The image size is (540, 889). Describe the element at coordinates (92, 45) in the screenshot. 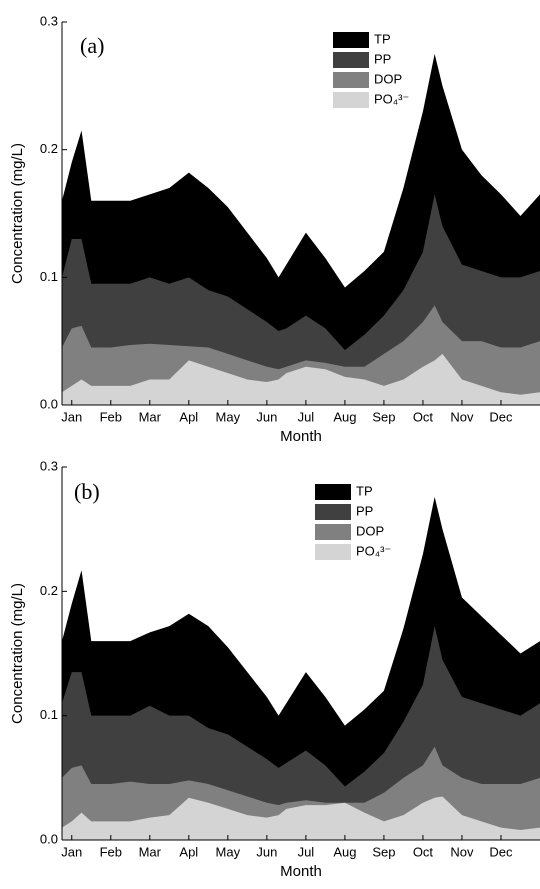

I see `panel-label: (a)` at that location.